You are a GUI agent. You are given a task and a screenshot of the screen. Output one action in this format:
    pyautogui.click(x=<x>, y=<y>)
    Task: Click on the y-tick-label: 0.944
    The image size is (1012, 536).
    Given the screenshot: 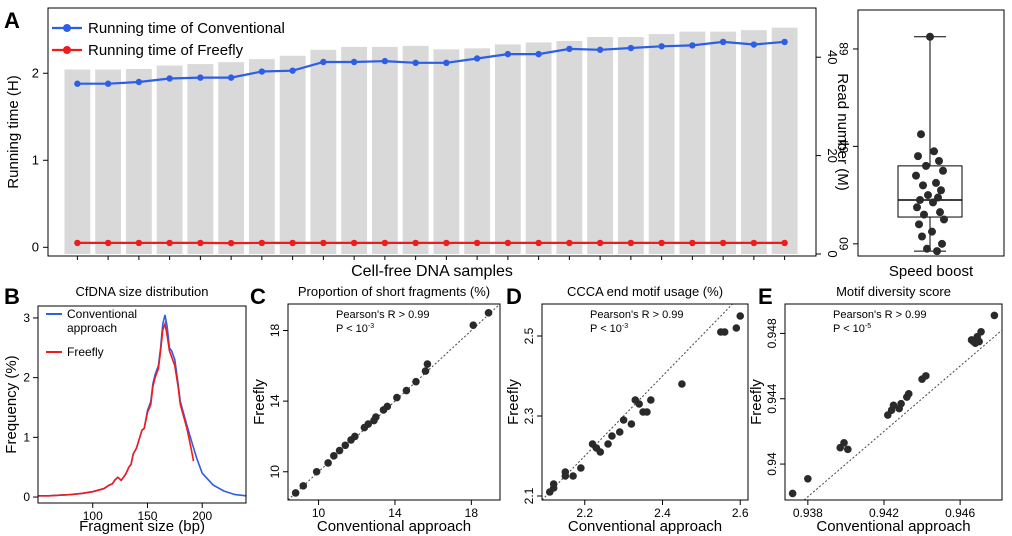 What is the action you would take?
    pyautogui.click(x=772, y=398)
    